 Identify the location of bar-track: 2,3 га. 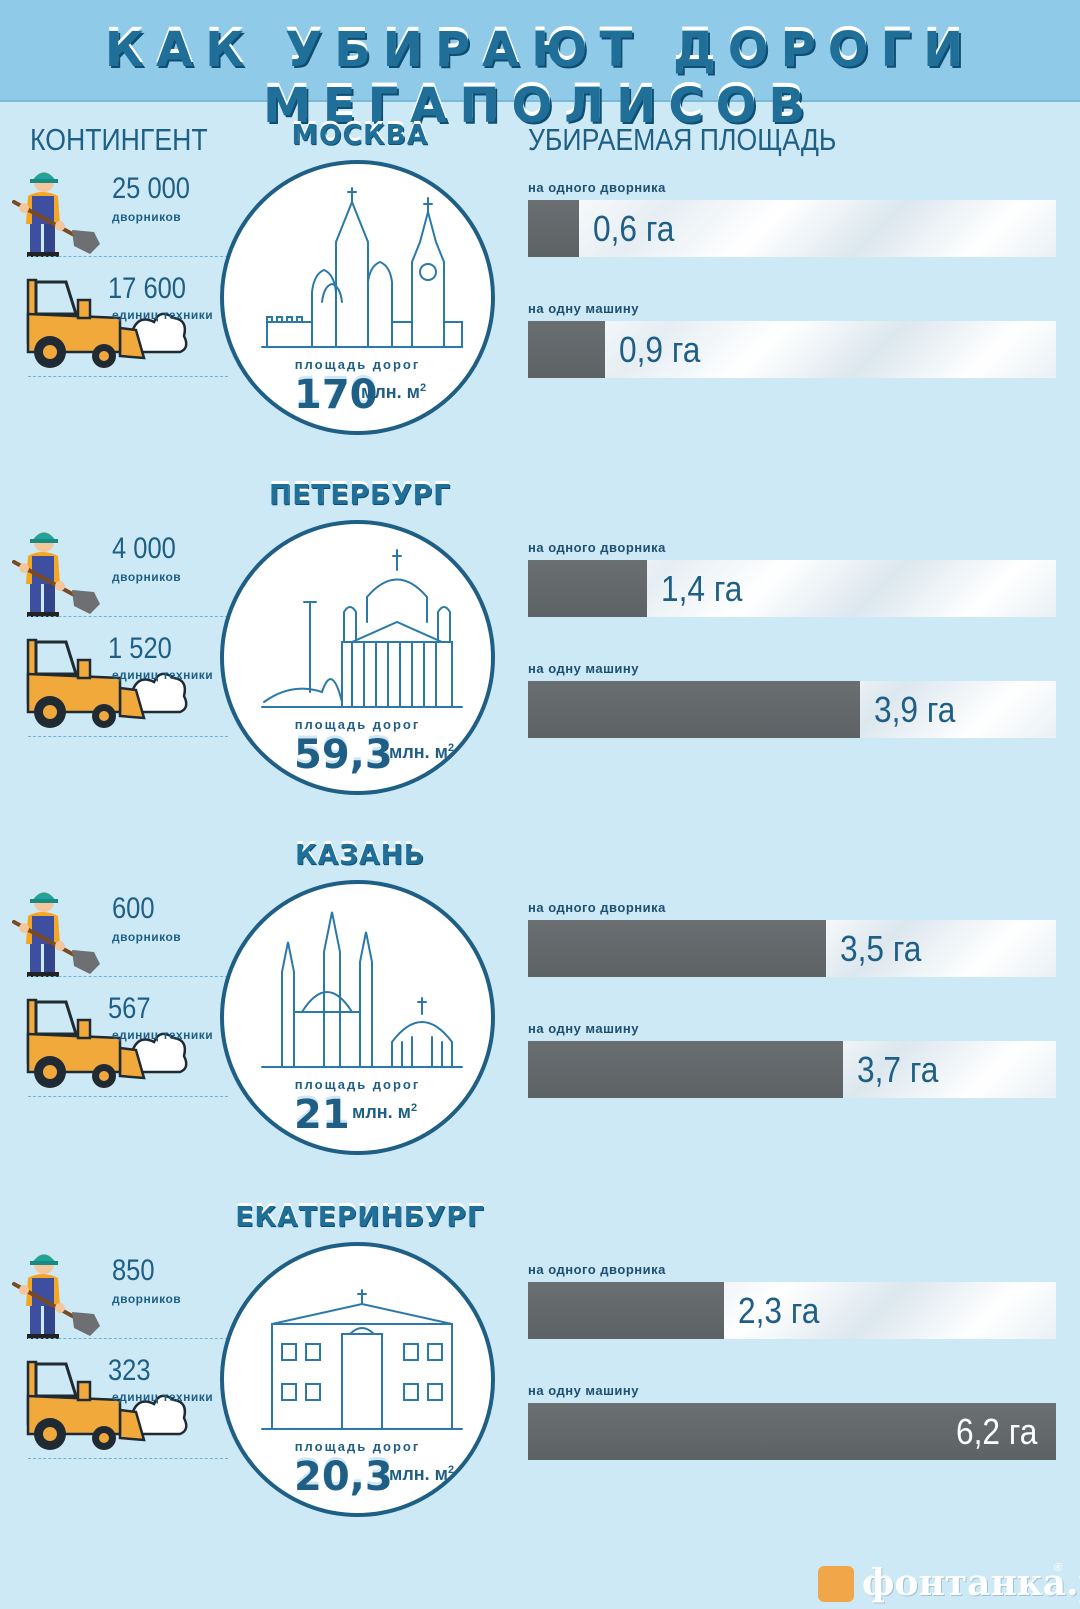
(792, 1310).